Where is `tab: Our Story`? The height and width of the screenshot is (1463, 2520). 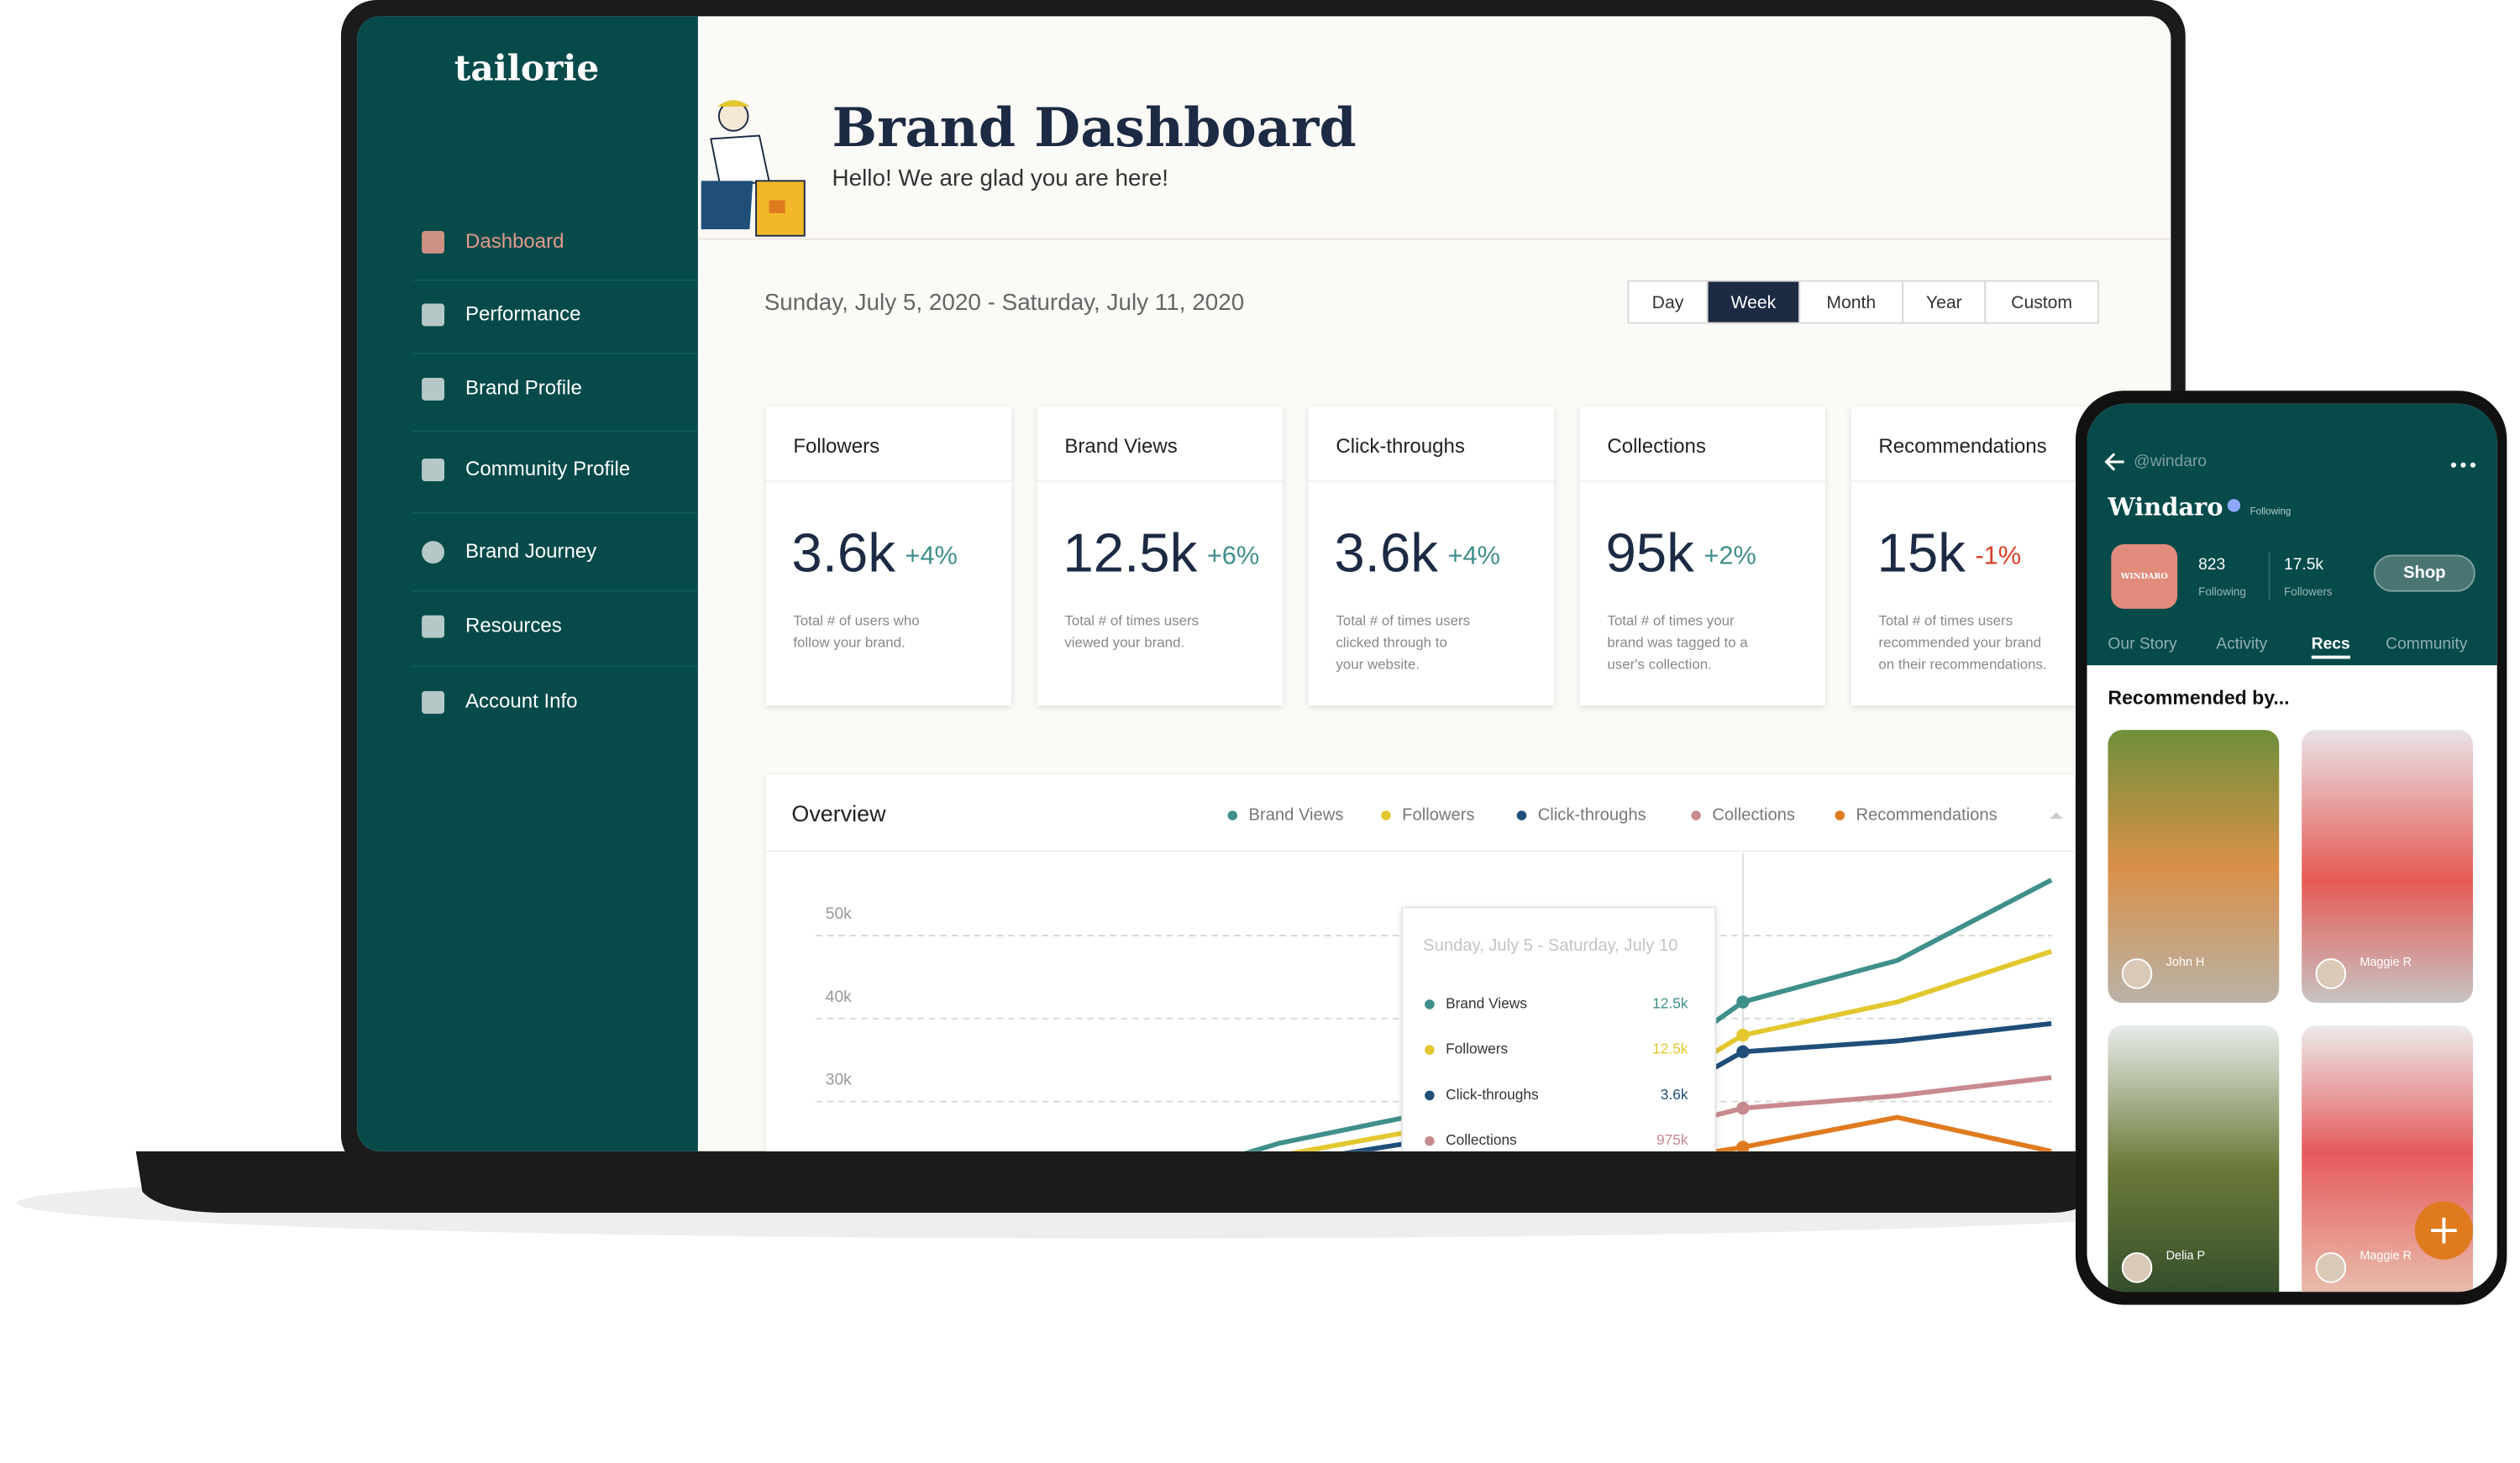 tab: Our Story is located at coordinates (2142, 644).